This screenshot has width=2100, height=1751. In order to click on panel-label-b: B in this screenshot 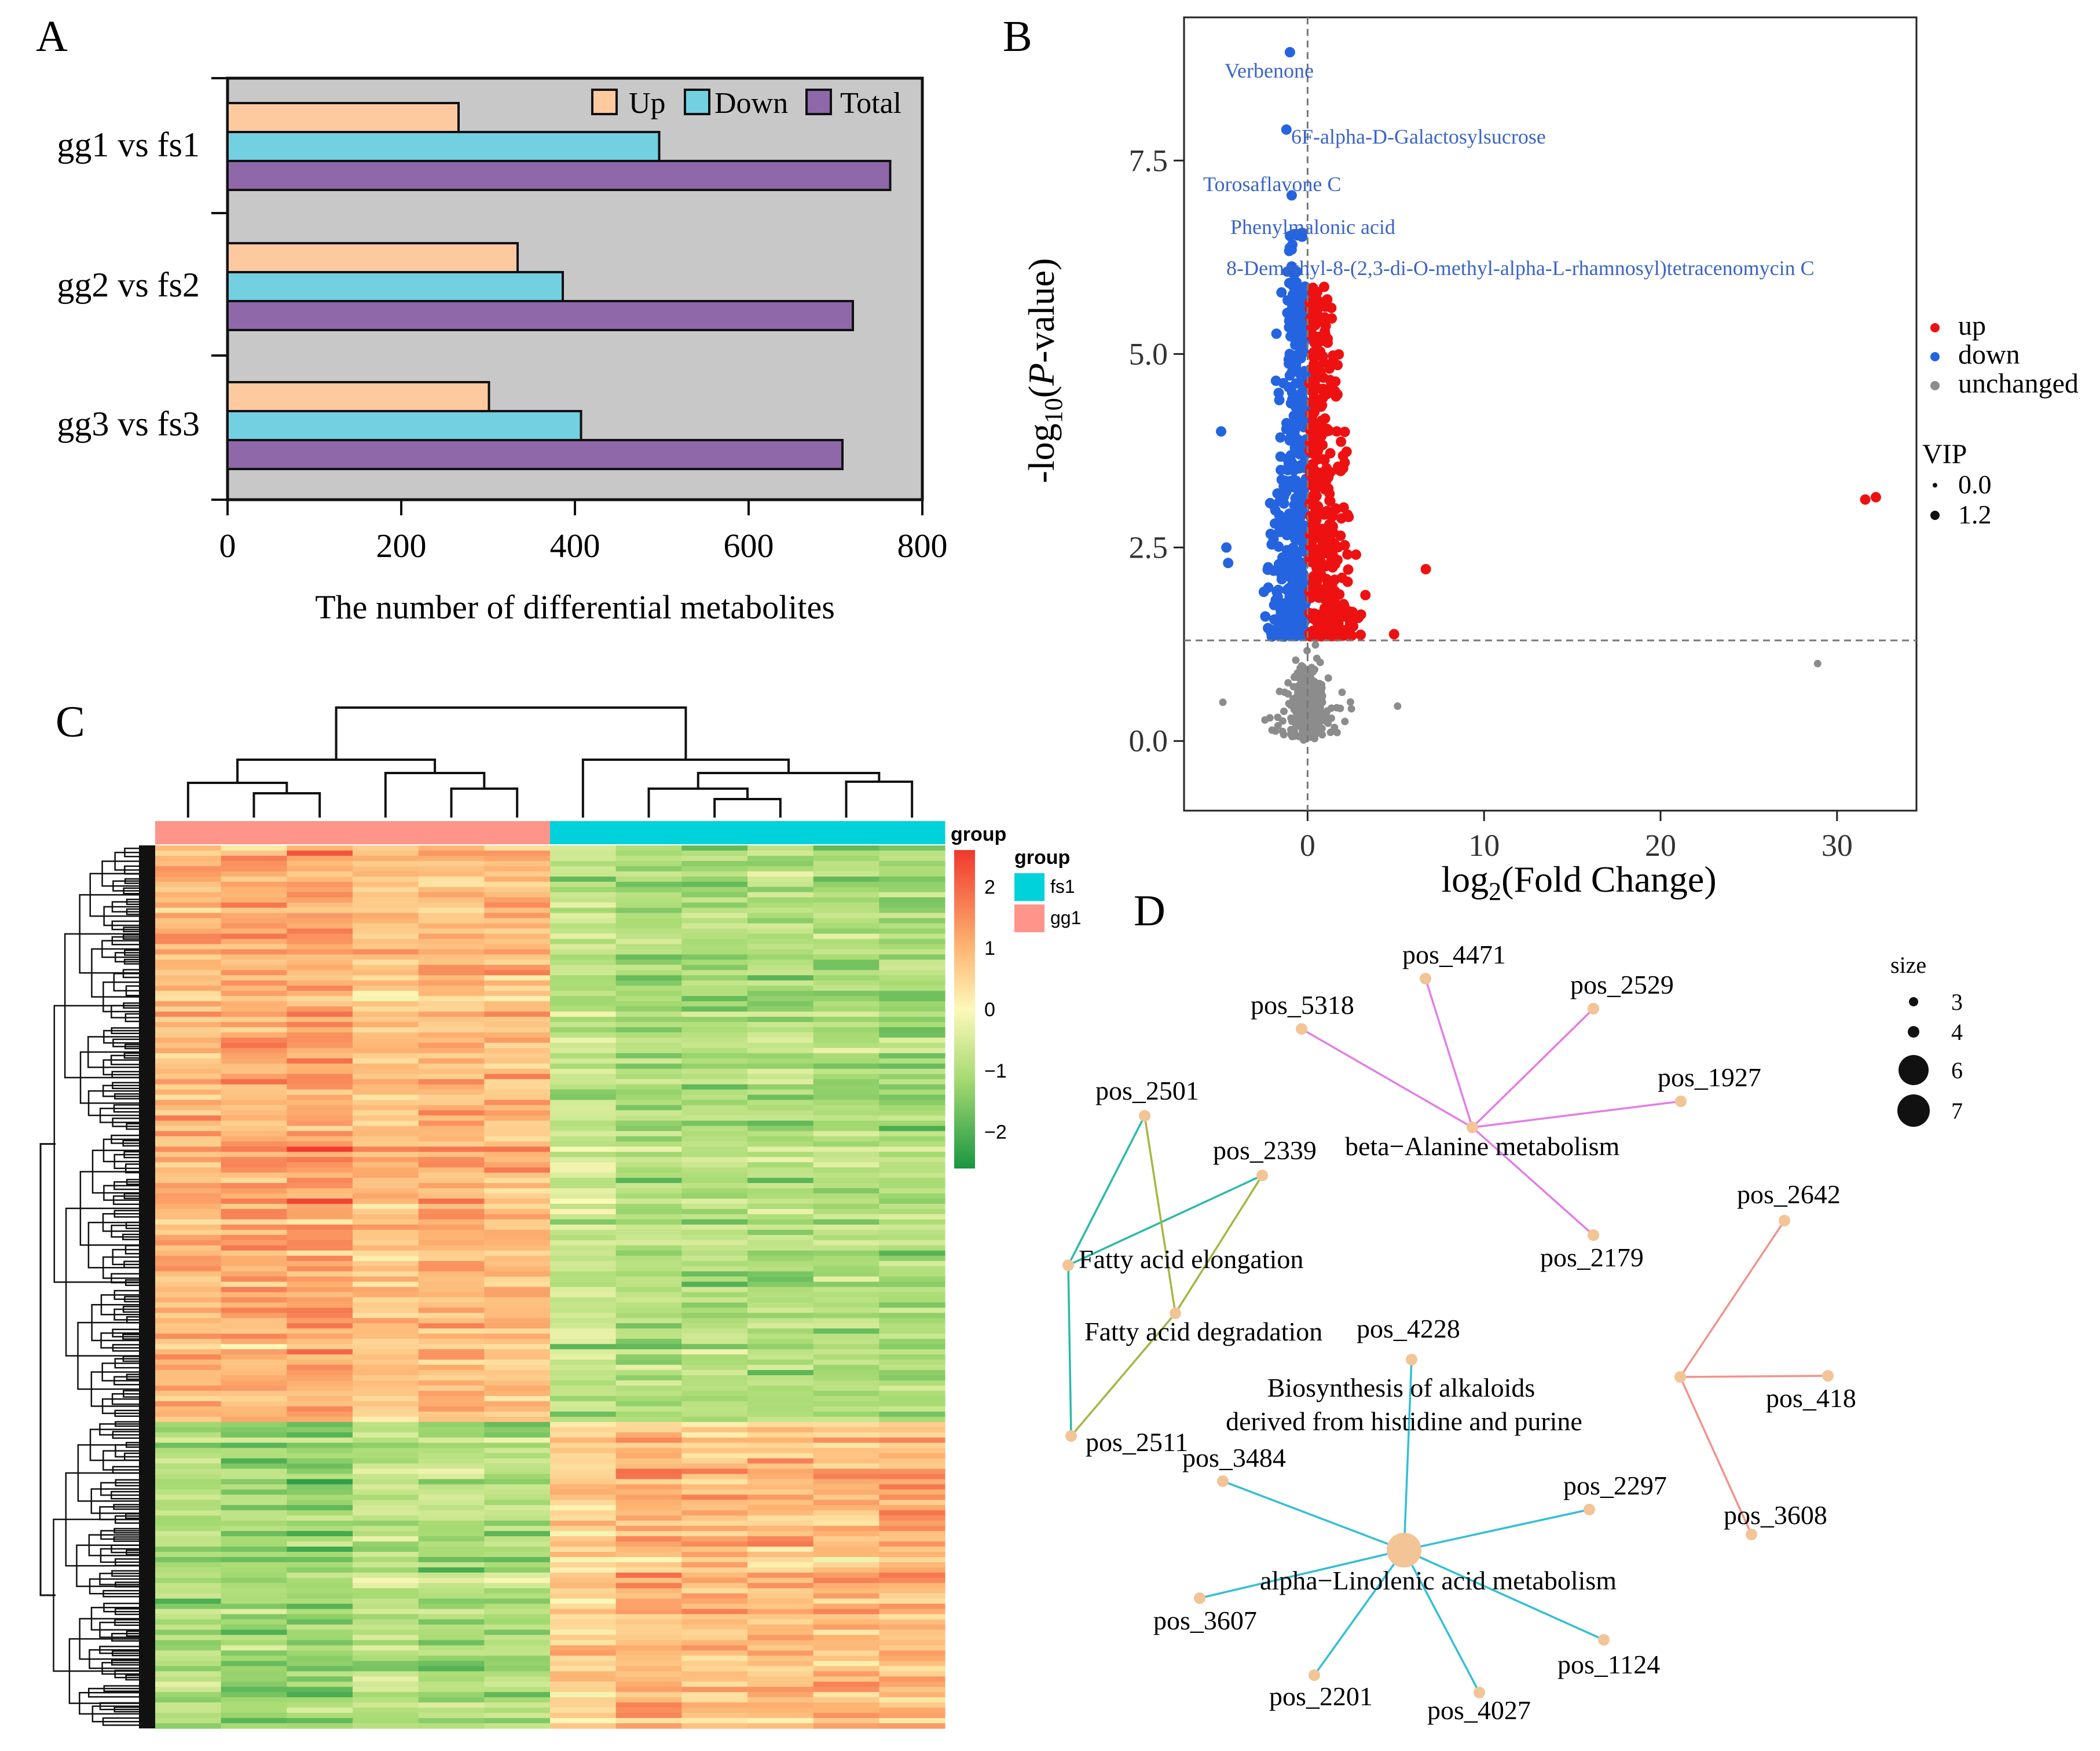, I will do `click(1017, 36)`.